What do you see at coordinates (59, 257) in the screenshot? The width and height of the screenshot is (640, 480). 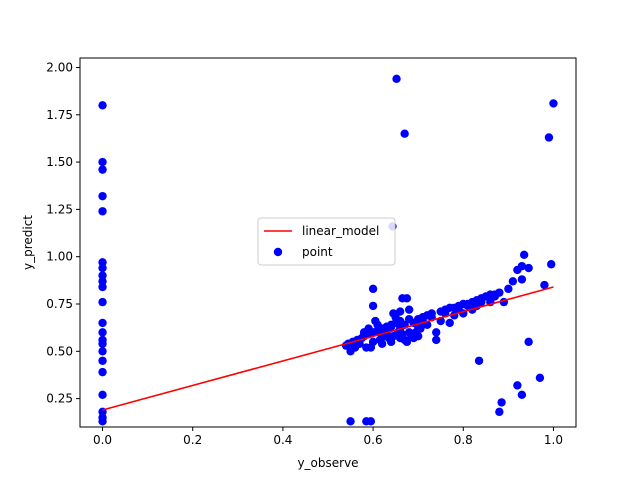 I see `y-tick-label: 1.00` at bounding box center [59, 257].